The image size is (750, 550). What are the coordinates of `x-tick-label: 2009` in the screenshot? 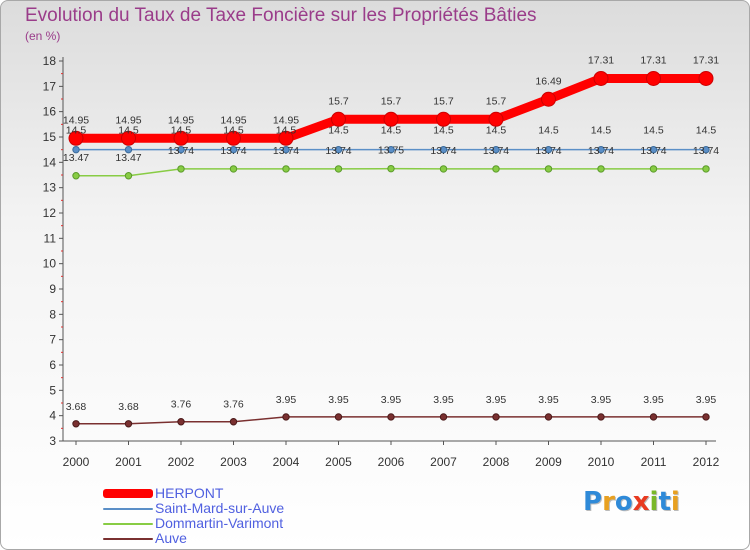 It's located at (548, 462).